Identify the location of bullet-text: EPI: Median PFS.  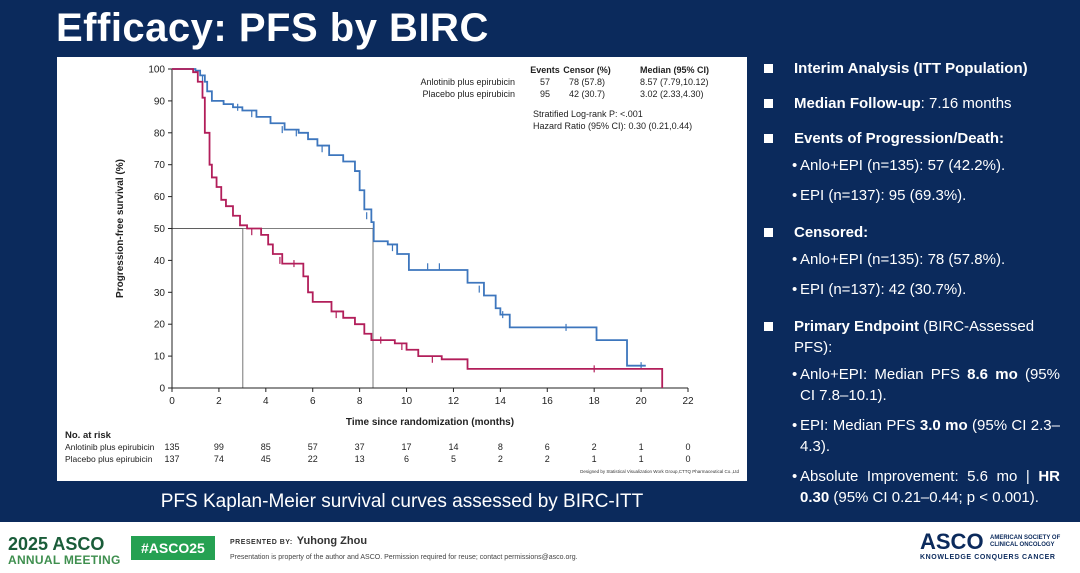
(860, 425).